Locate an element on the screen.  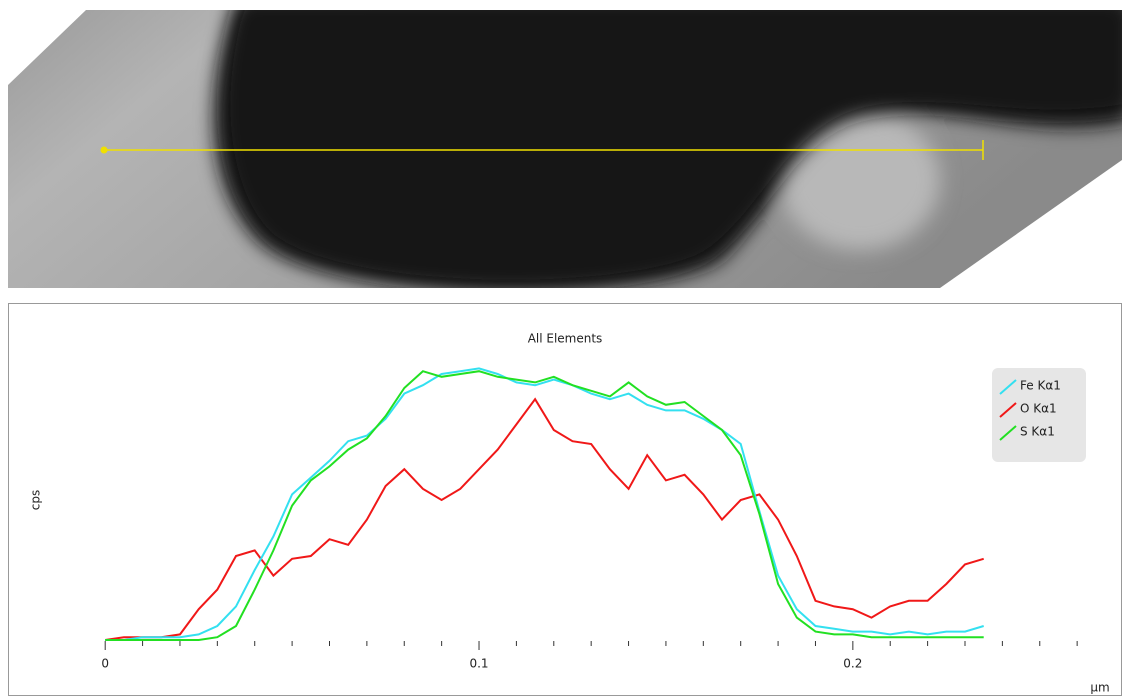
y-axis-label: cps is located at coordinates (36, 500).